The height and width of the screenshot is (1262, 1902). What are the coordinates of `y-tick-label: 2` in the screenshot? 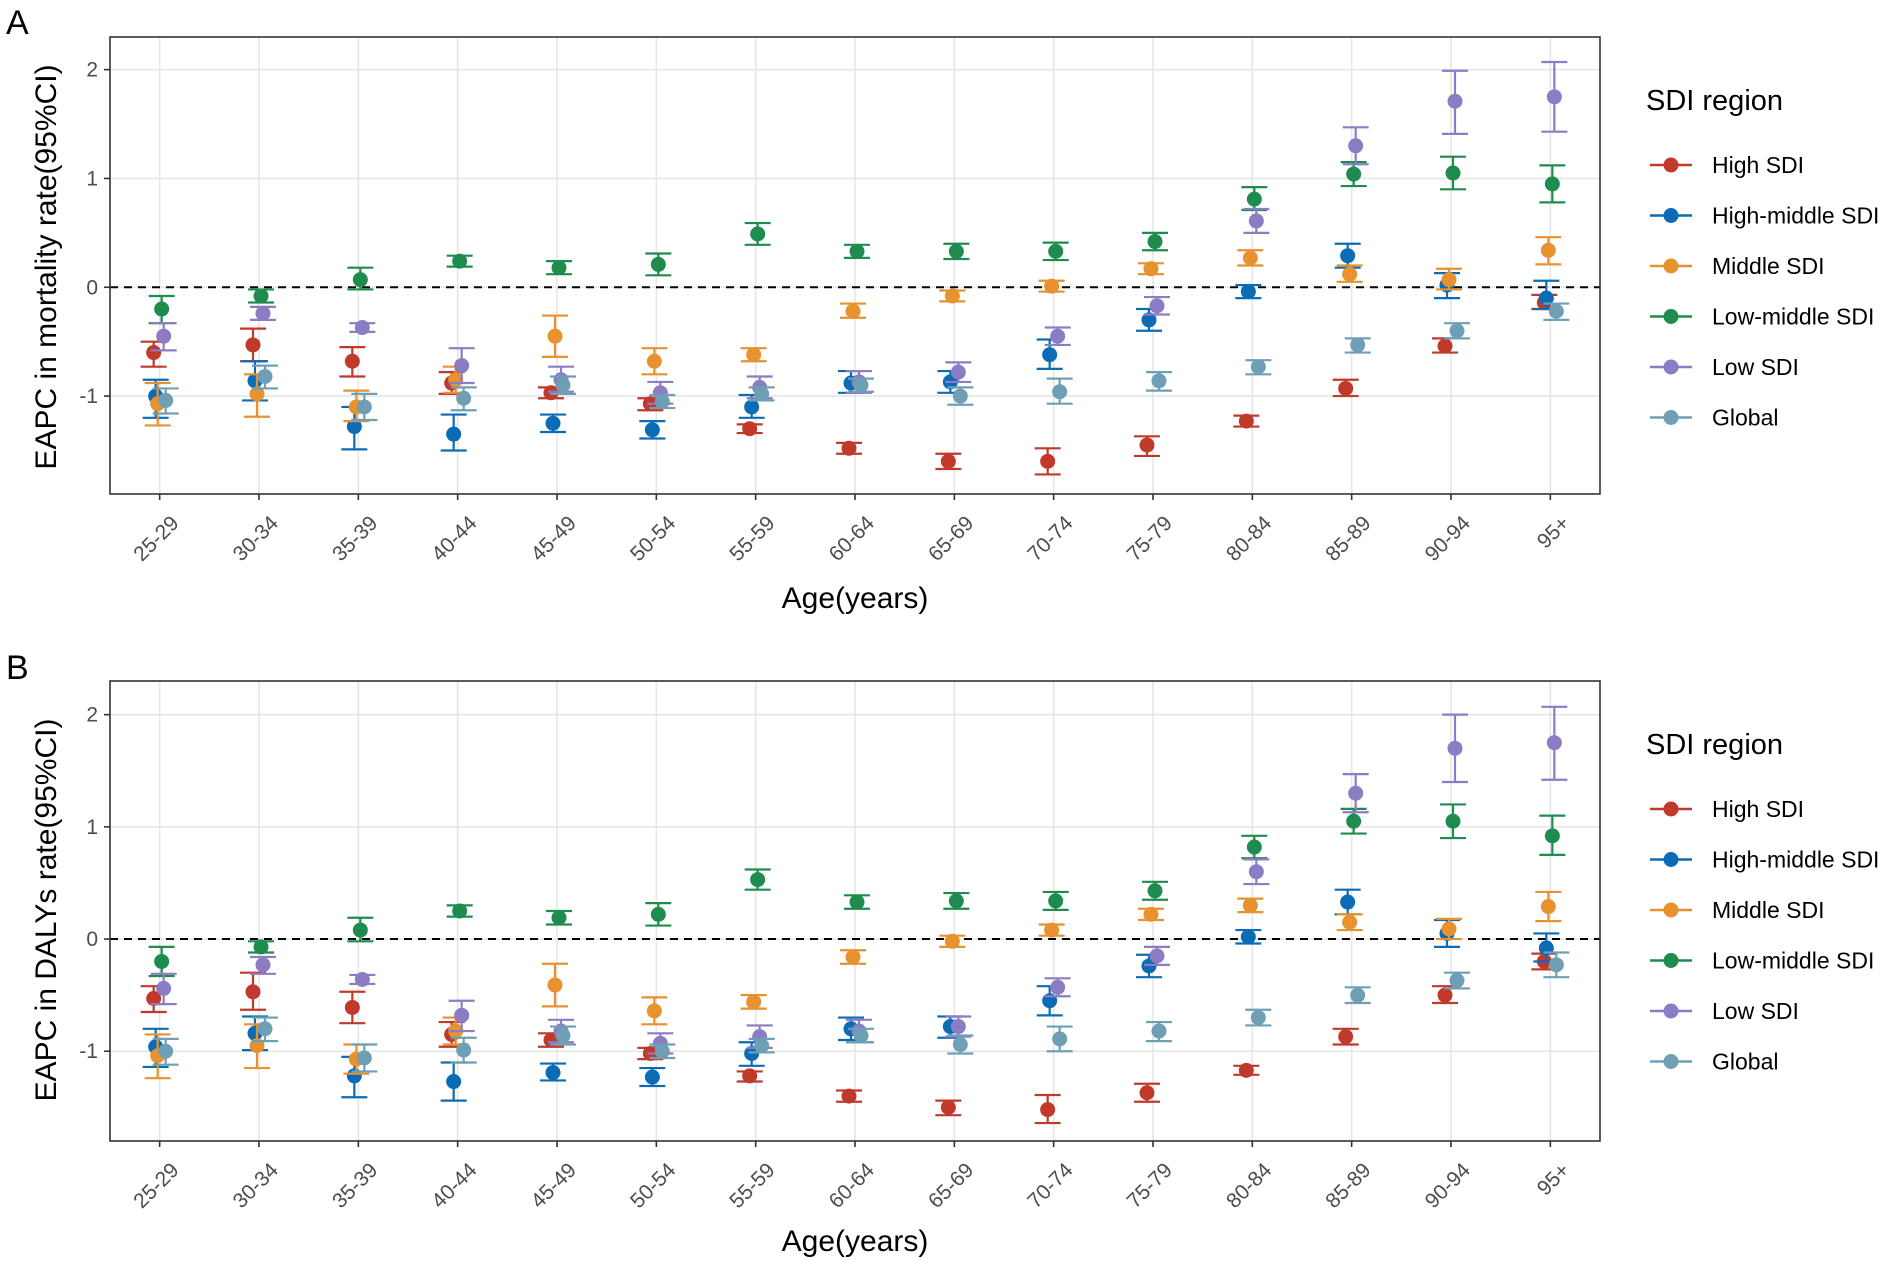 It's located at (92, 70).